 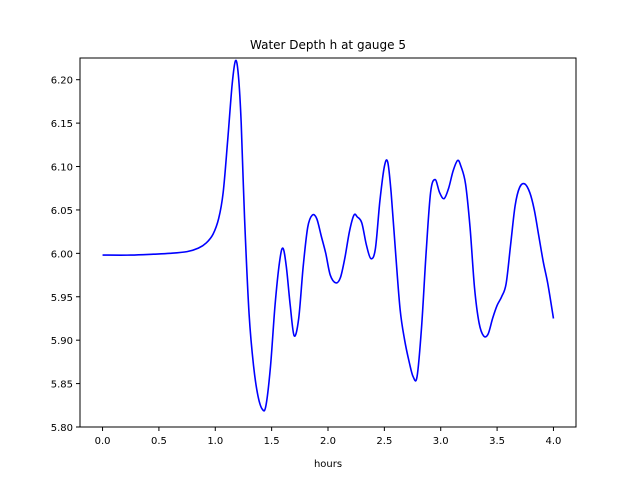 I want to click on y-tick-label: 6.05, so click(x=62, y=211).